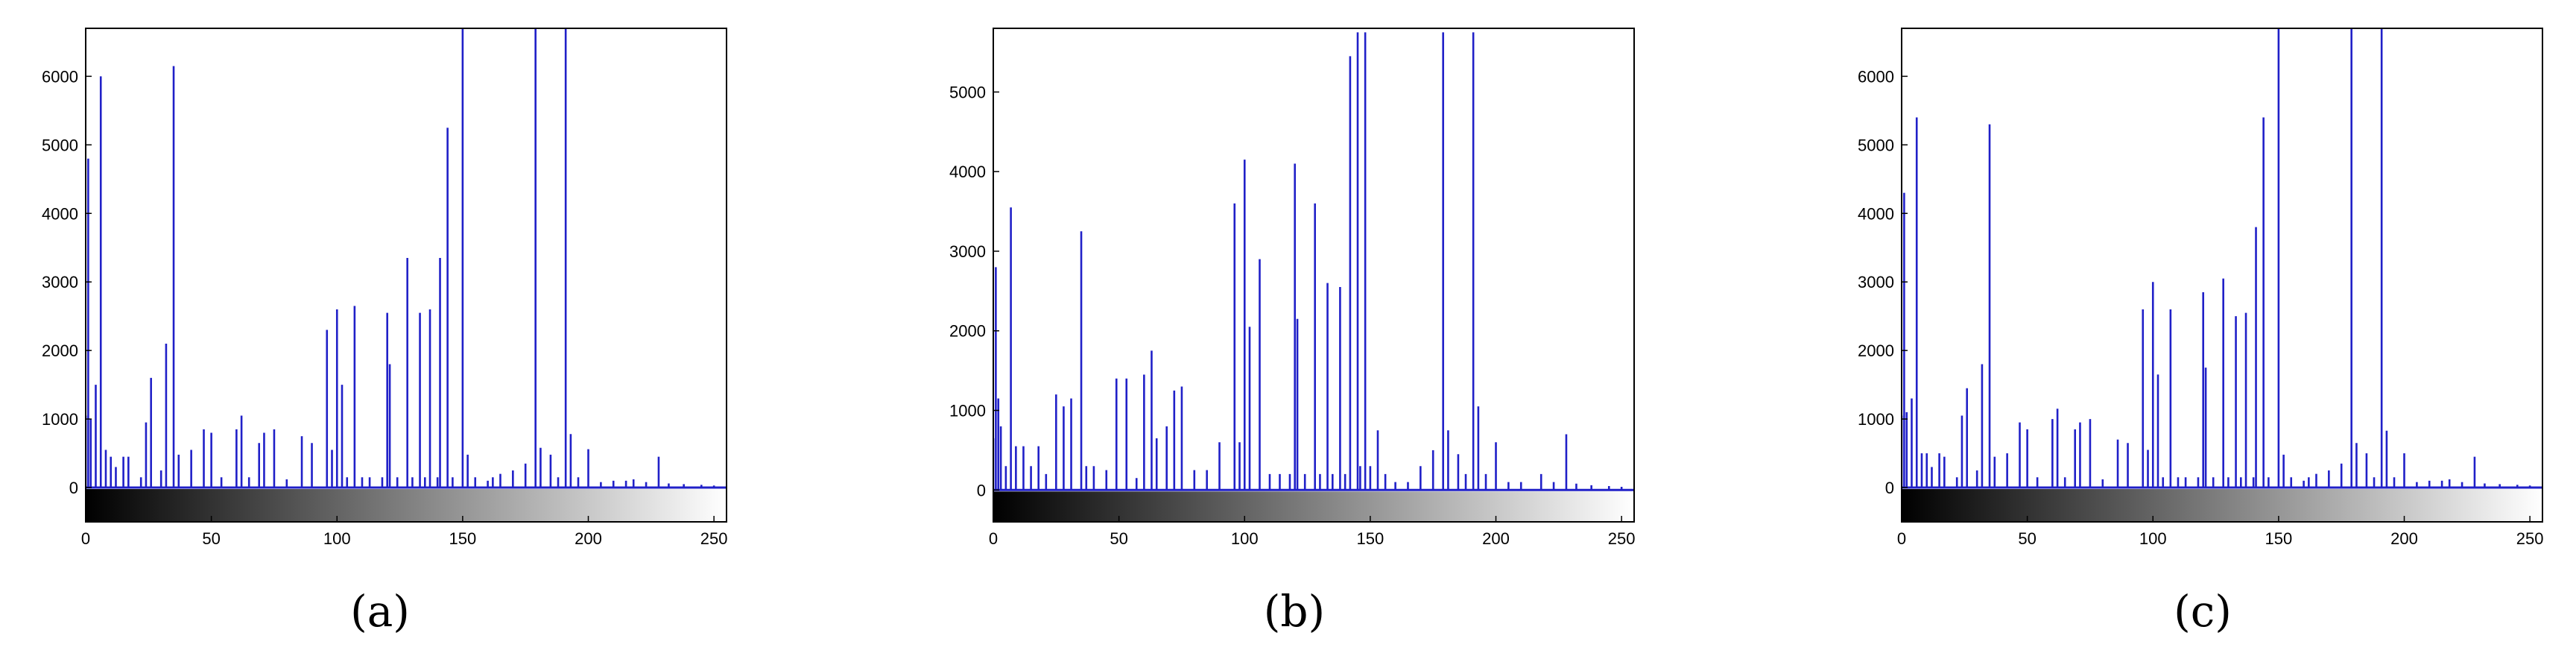  What do you see at coordinates (2203, 611) in the screenshot?
I see `panel-caption: (c)` at bounding box center [2203, 611].